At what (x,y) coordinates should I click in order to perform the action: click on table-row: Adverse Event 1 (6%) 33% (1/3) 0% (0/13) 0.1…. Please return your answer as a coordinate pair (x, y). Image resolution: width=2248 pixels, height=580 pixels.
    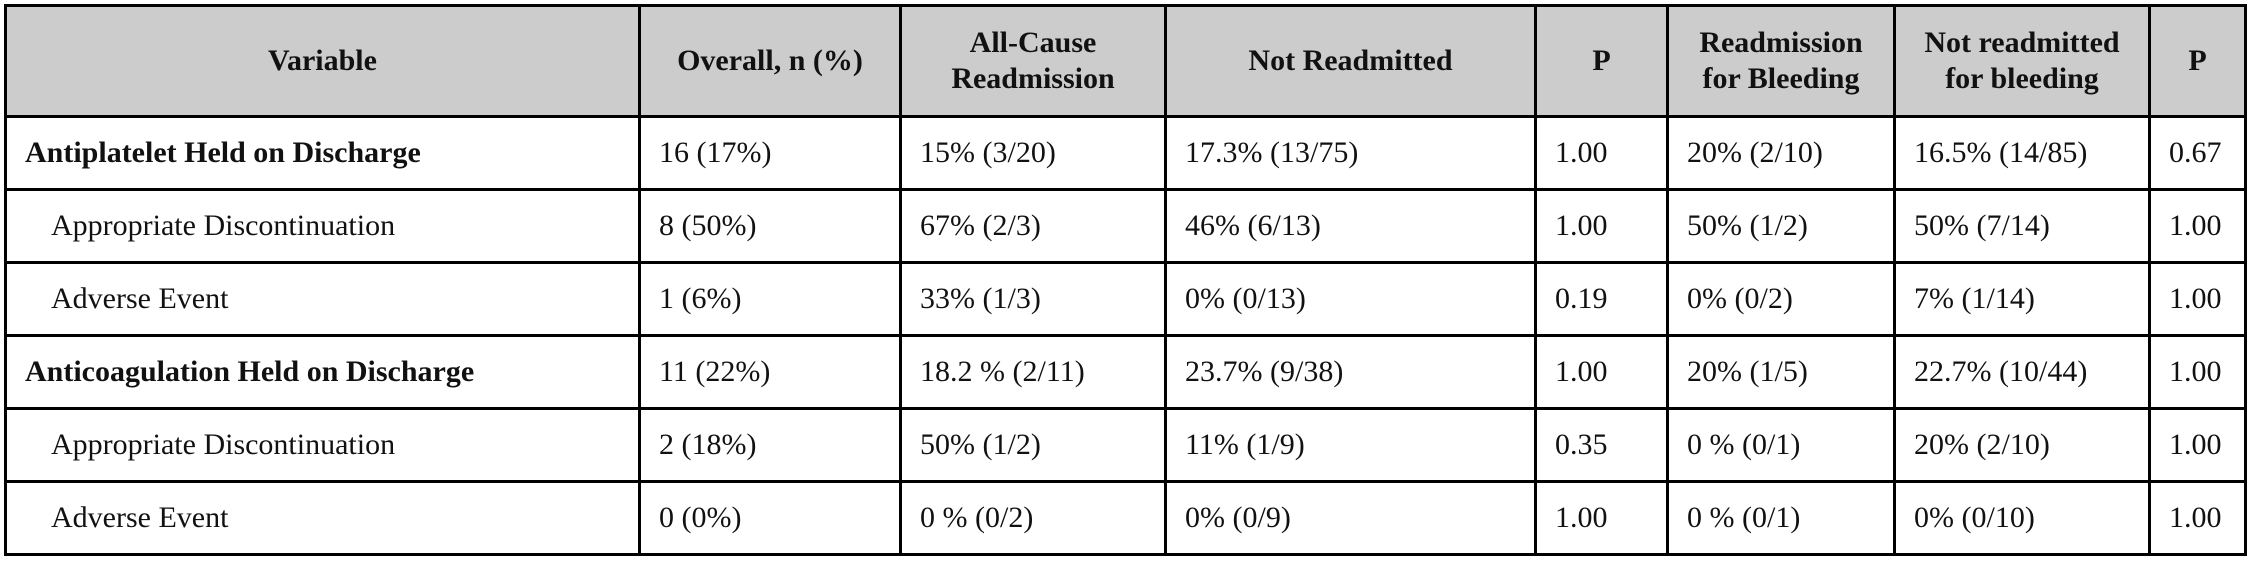
    Looking at the image, I should click on (1125, 299).